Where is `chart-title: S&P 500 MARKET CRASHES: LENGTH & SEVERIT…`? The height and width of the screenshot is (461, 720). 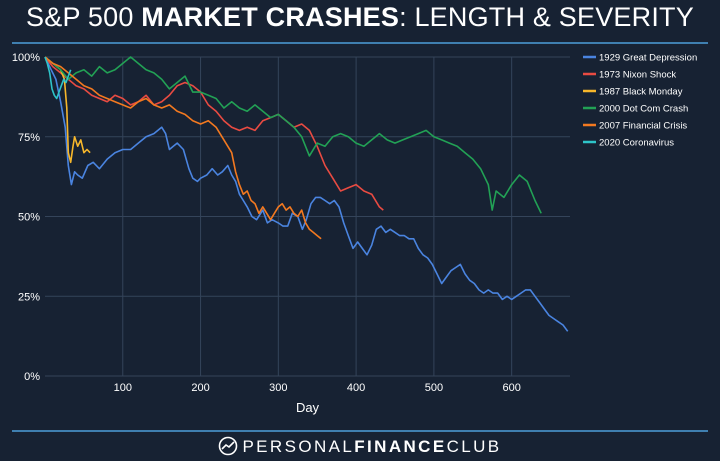 chart-title: S&P 500 MARKET CRASHES: LENGTH & SEVERIT… is located at coordinates (360, 17).